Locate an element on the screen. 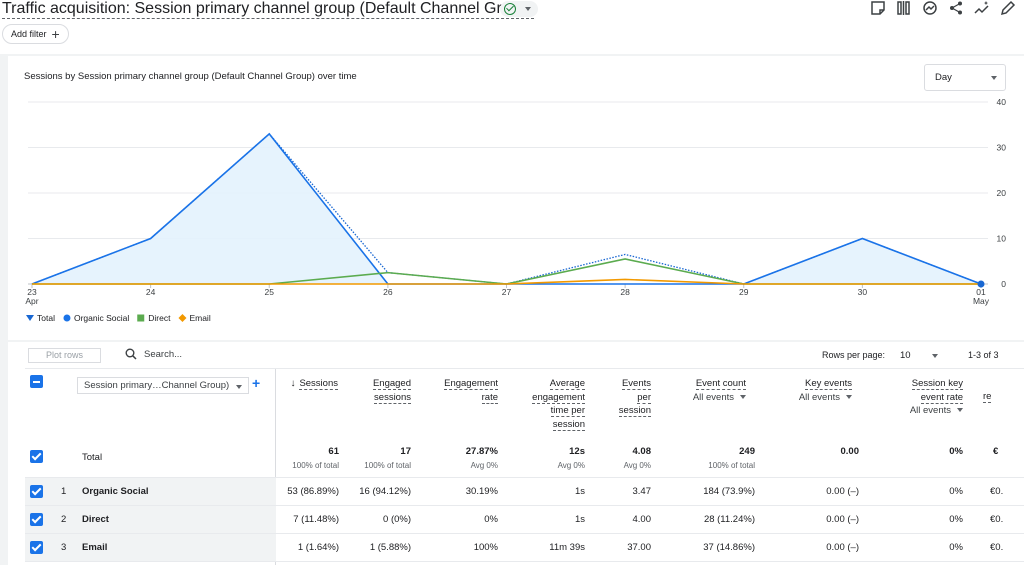 This screenshot has width=1024, height=565. col-key-events: Key events All events is located at coordinates (825, 390).